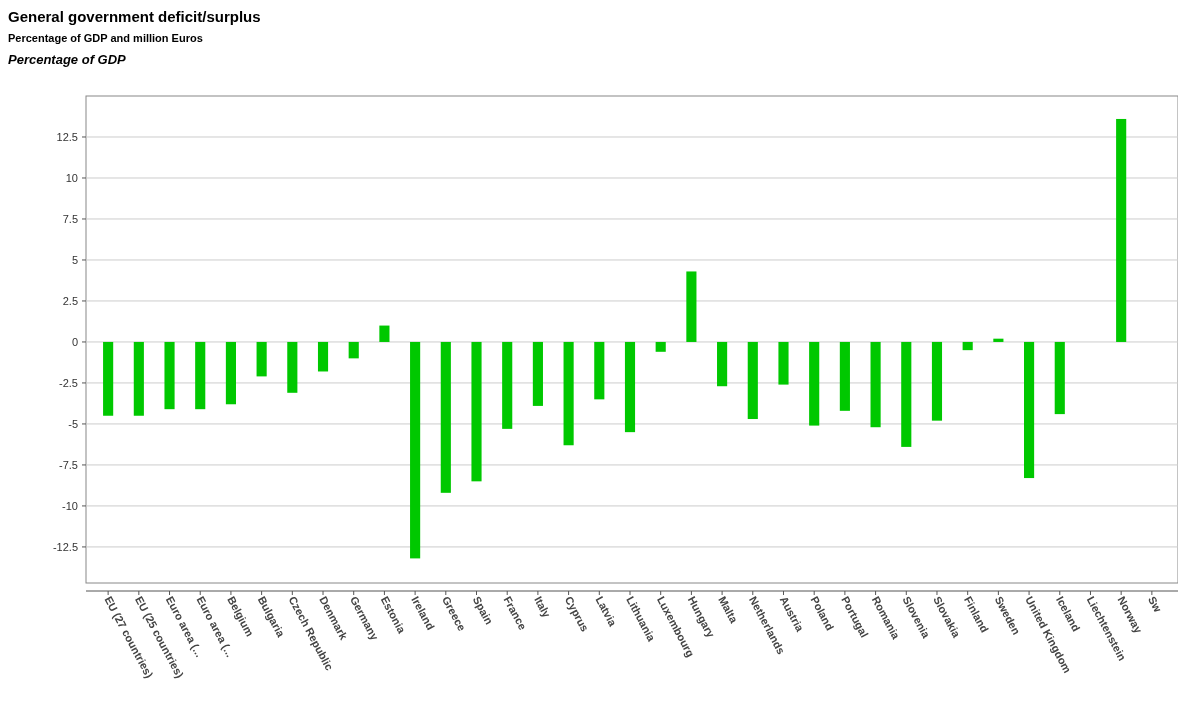 The width and height of the screenshot is (1186, 713). Describe the element at coordinates (543, 607) in the screenshot. I see `x-tick-label: Italy` at that location.